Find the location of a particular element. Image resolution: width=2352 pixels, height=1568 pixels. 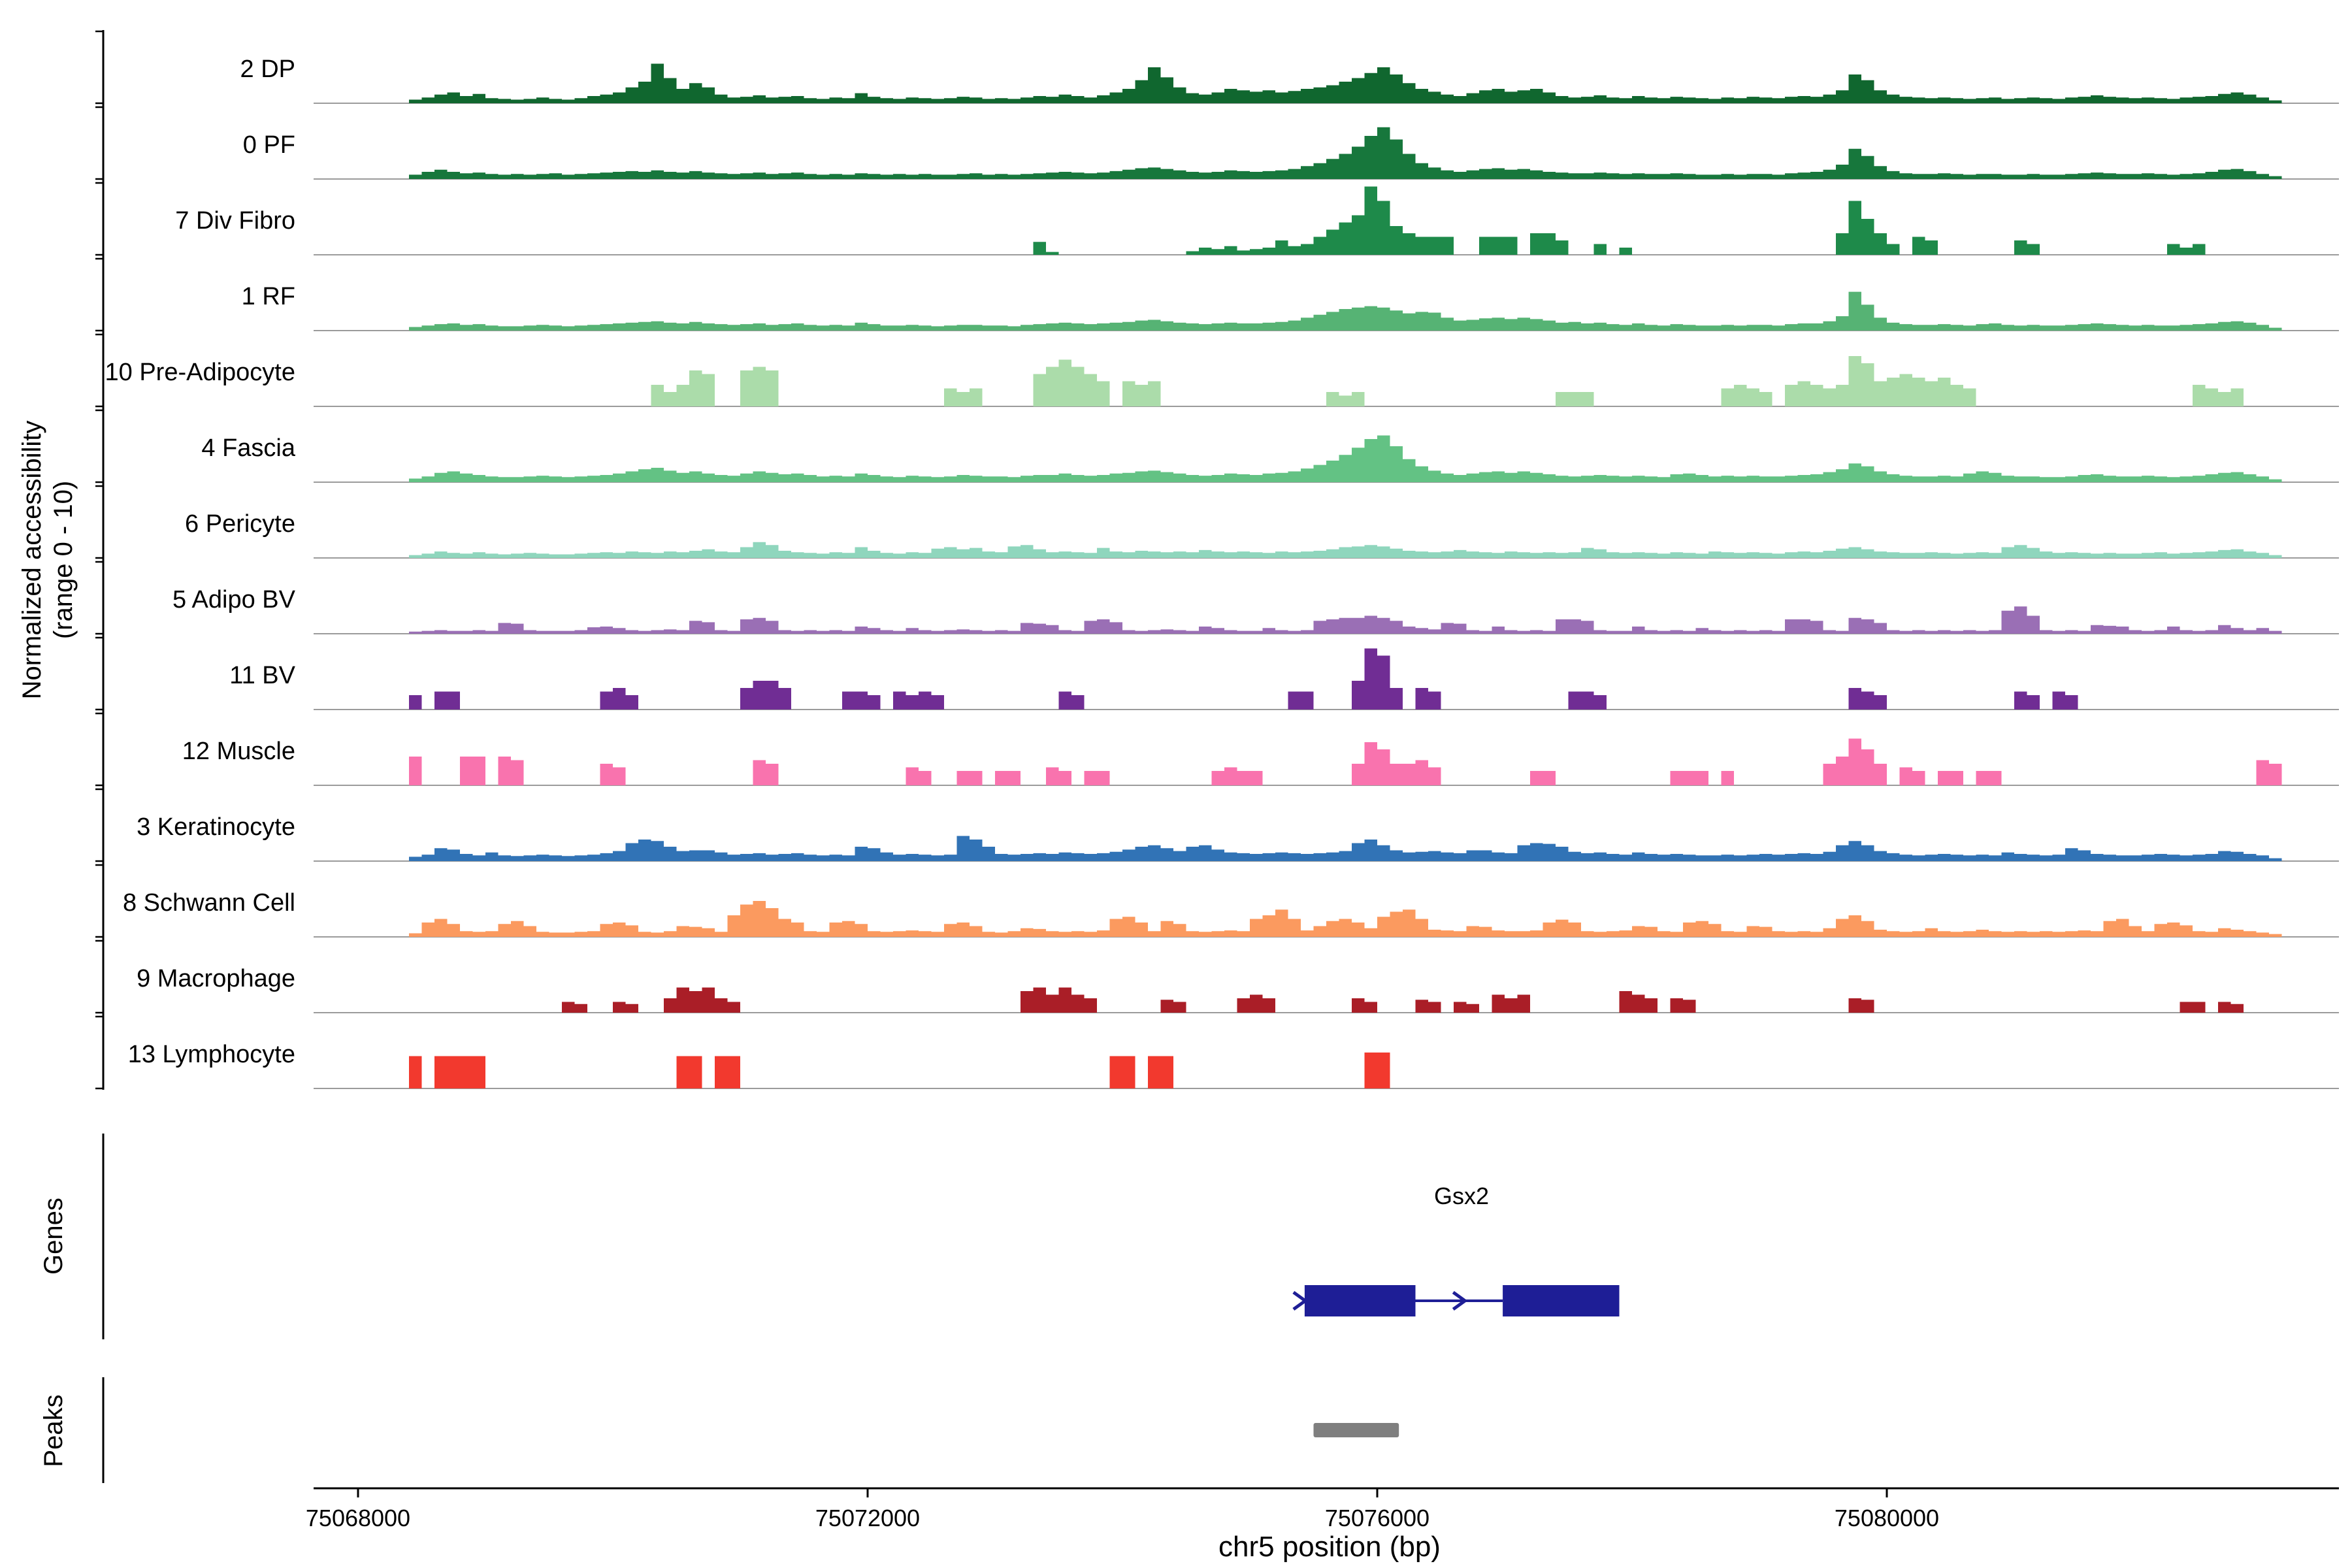

track-label: 8 Schwann Cell is located at coordinates (209, 903).